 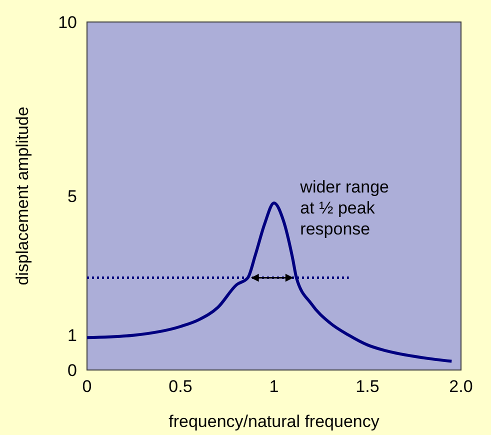 What do you see at coordinates (274, 386) in the screenshot?
I see `x-tick-label: 1` at bounding box center [274, 386].